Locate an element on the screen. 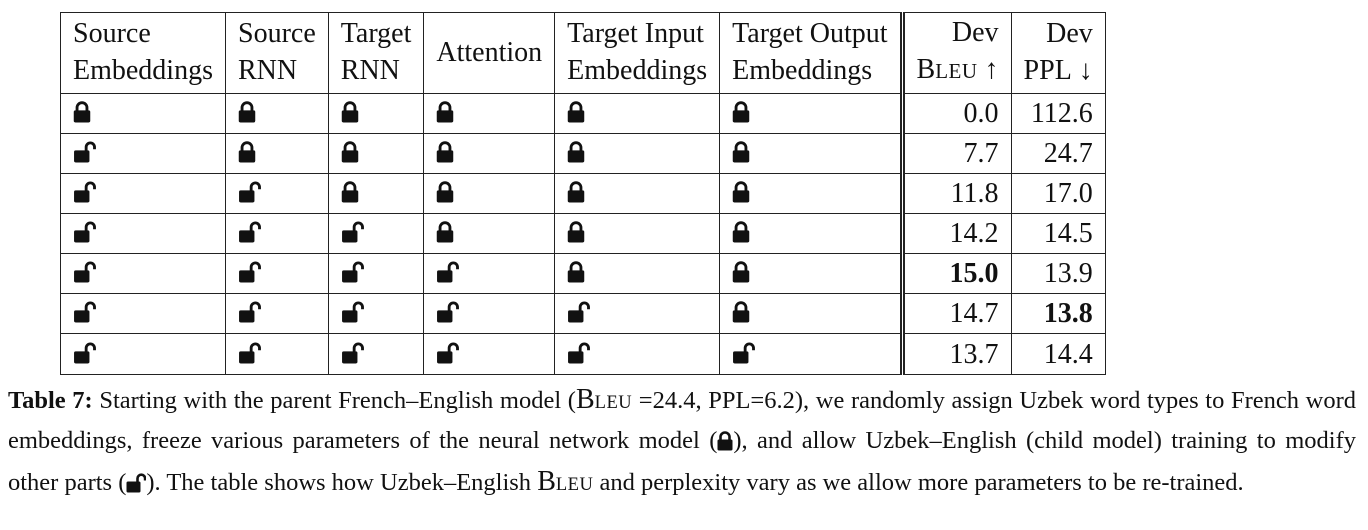 The height and width of the screenshot is (530, 1368). dev-ppl-cell: 13.9 is located at coordinates (1058, 274).